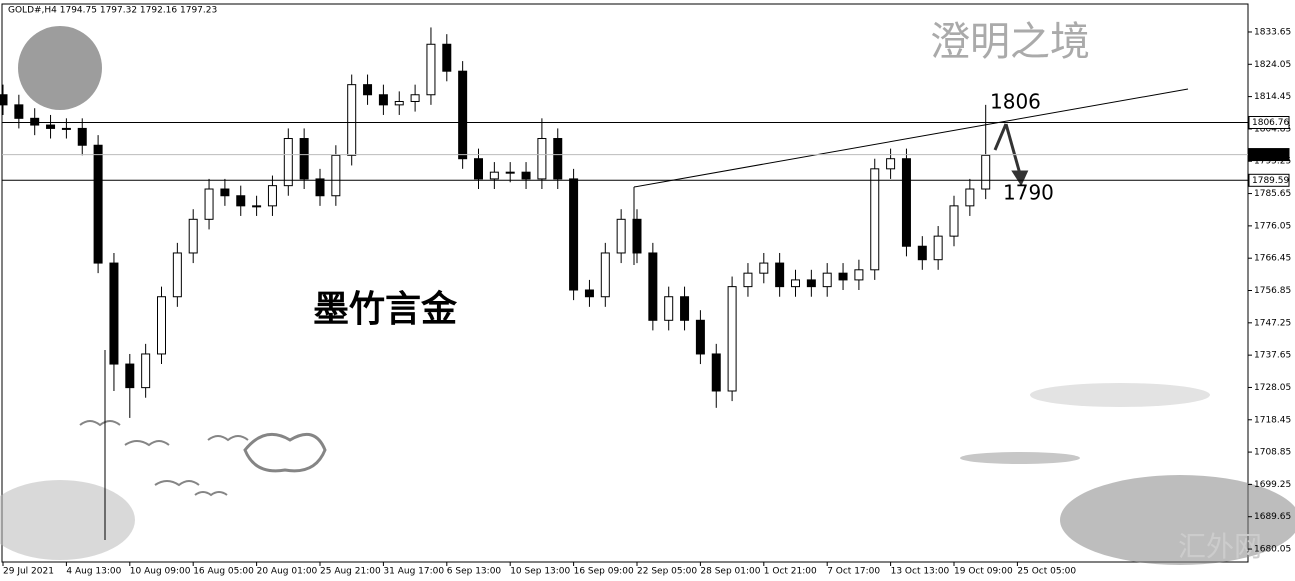  What do you see at coordinates (920, 572) in the screenshot?
I see `x-tick-label: 13 Oct 13:00` at bounding box center [920, 572].